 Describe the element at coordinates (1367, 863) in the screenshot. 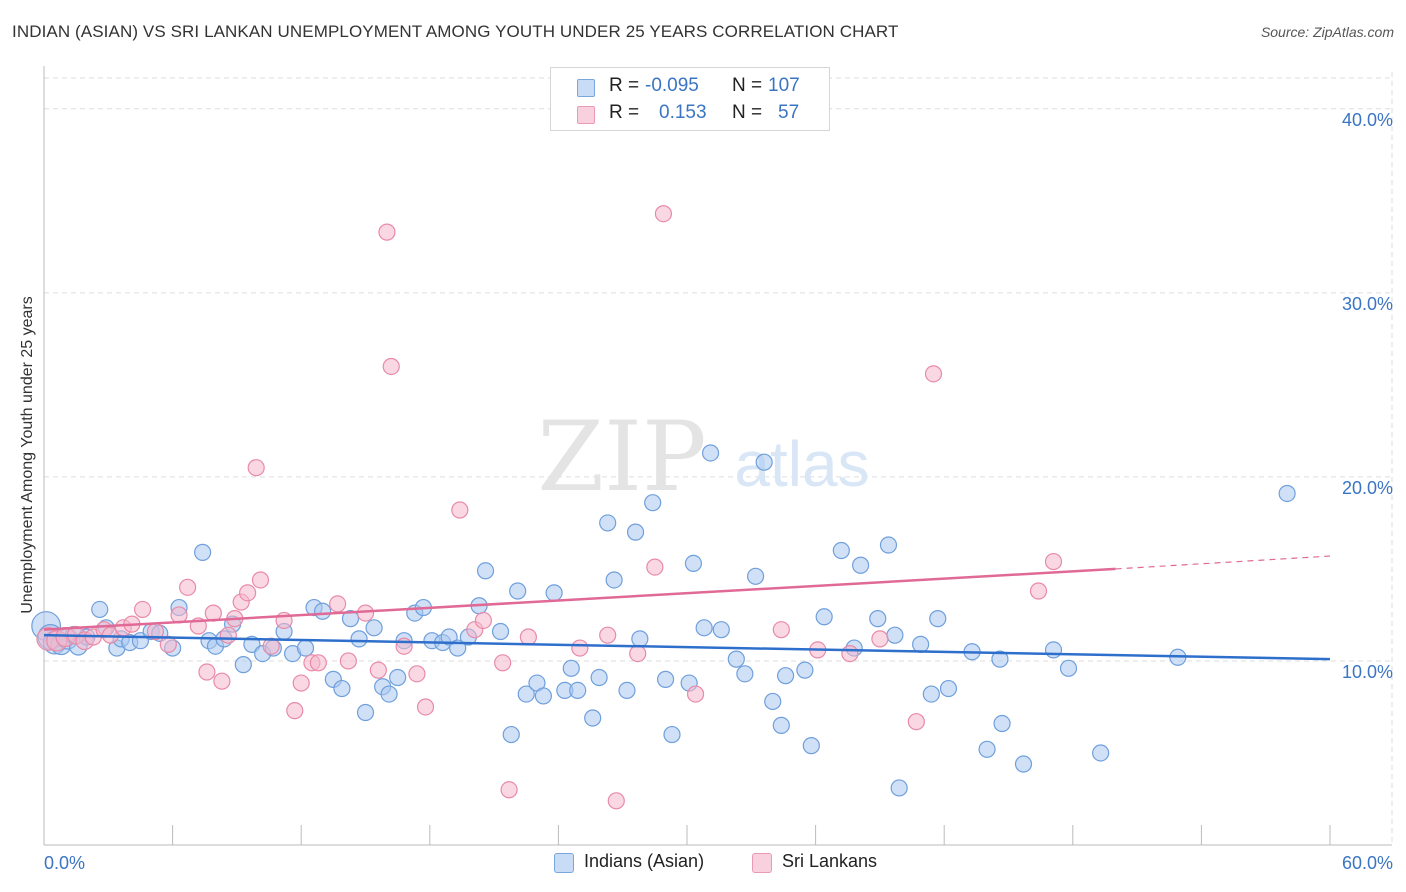

I see `x-tick-label: 60.0%` at that location.